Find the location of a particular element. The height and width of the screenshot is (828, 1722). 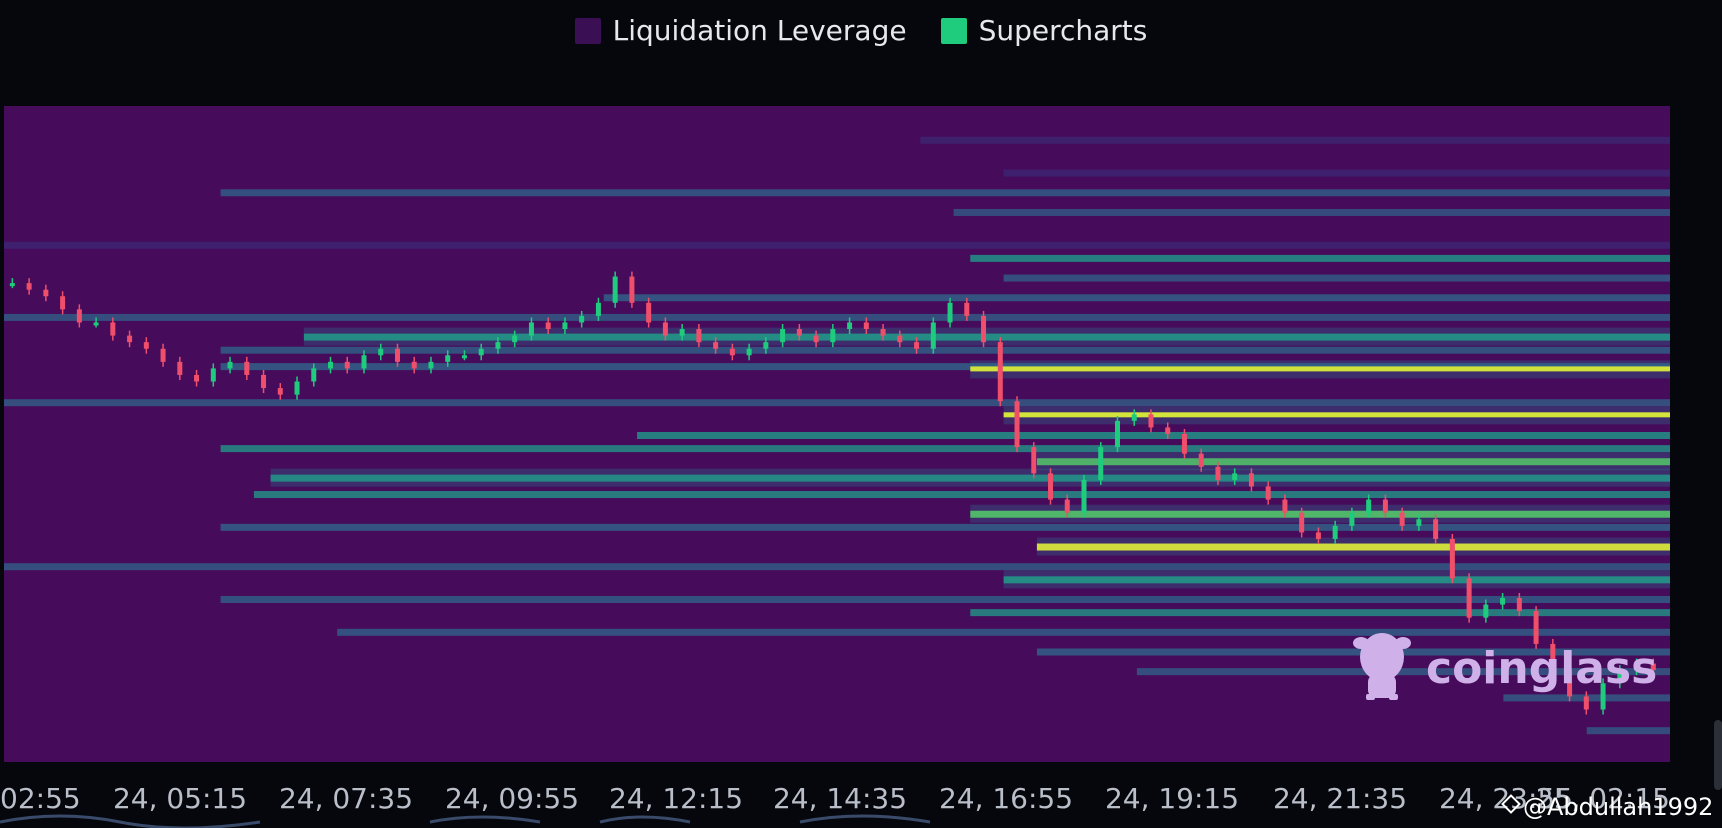

bottom-navigator is located at coordinates (465, 821).